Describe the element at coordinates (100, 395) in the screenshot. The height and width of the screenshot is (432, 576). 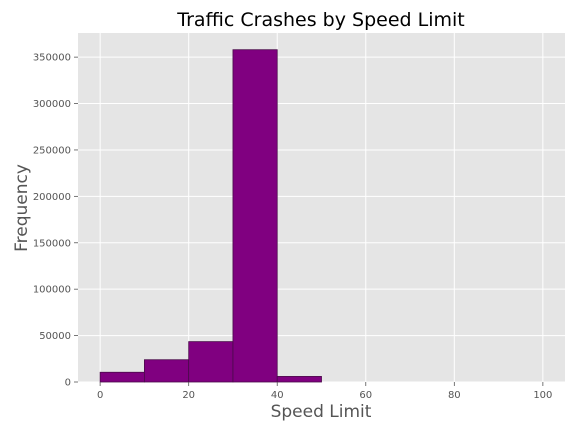
I see `x-tick-label: 0` at that location.